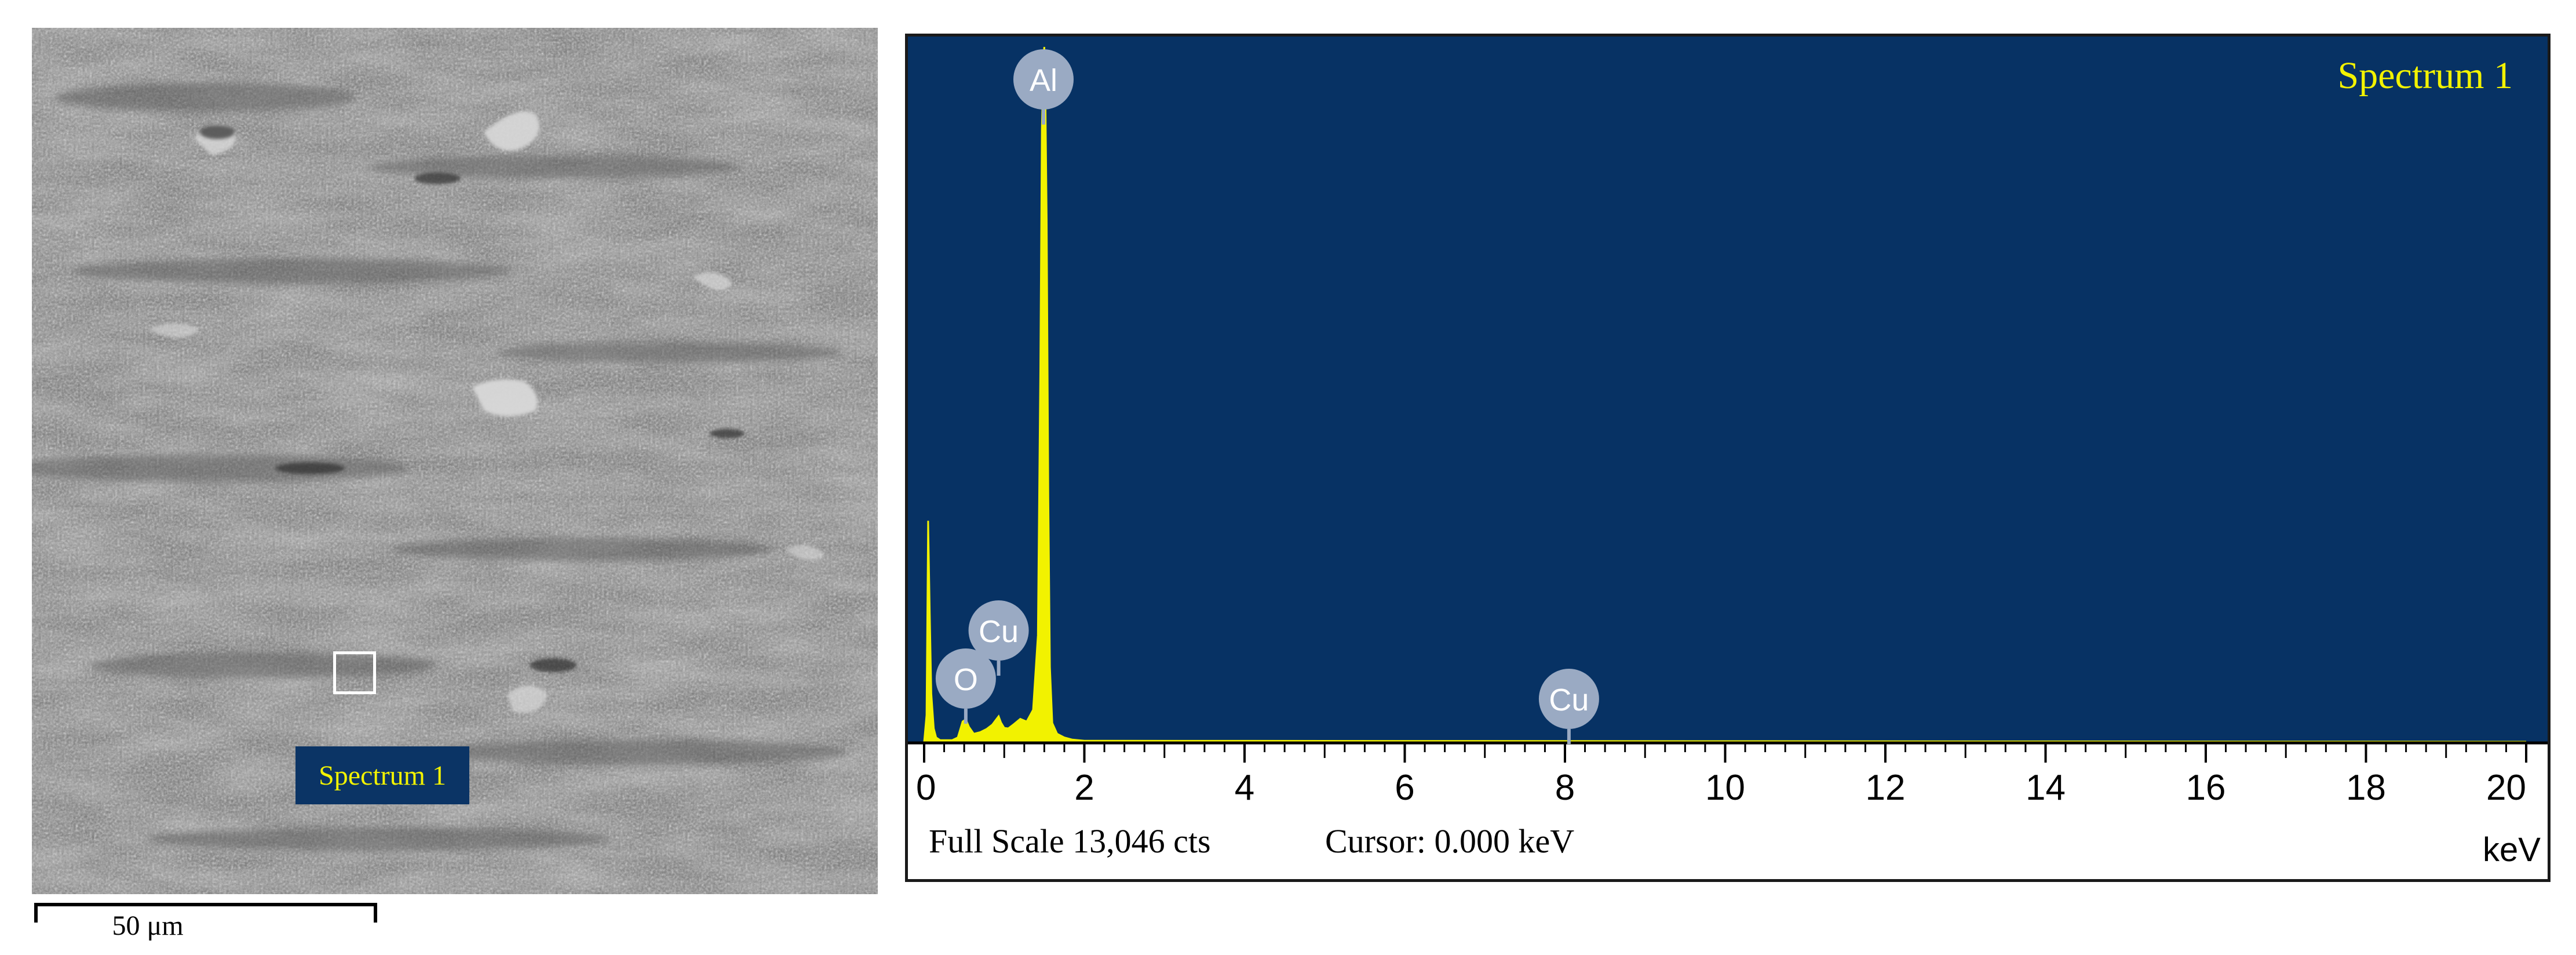  What do you see at coordinates (2366, 788) in the screenshot?
I see `x-tick-label: 18` at bounding box center [2366, 788].